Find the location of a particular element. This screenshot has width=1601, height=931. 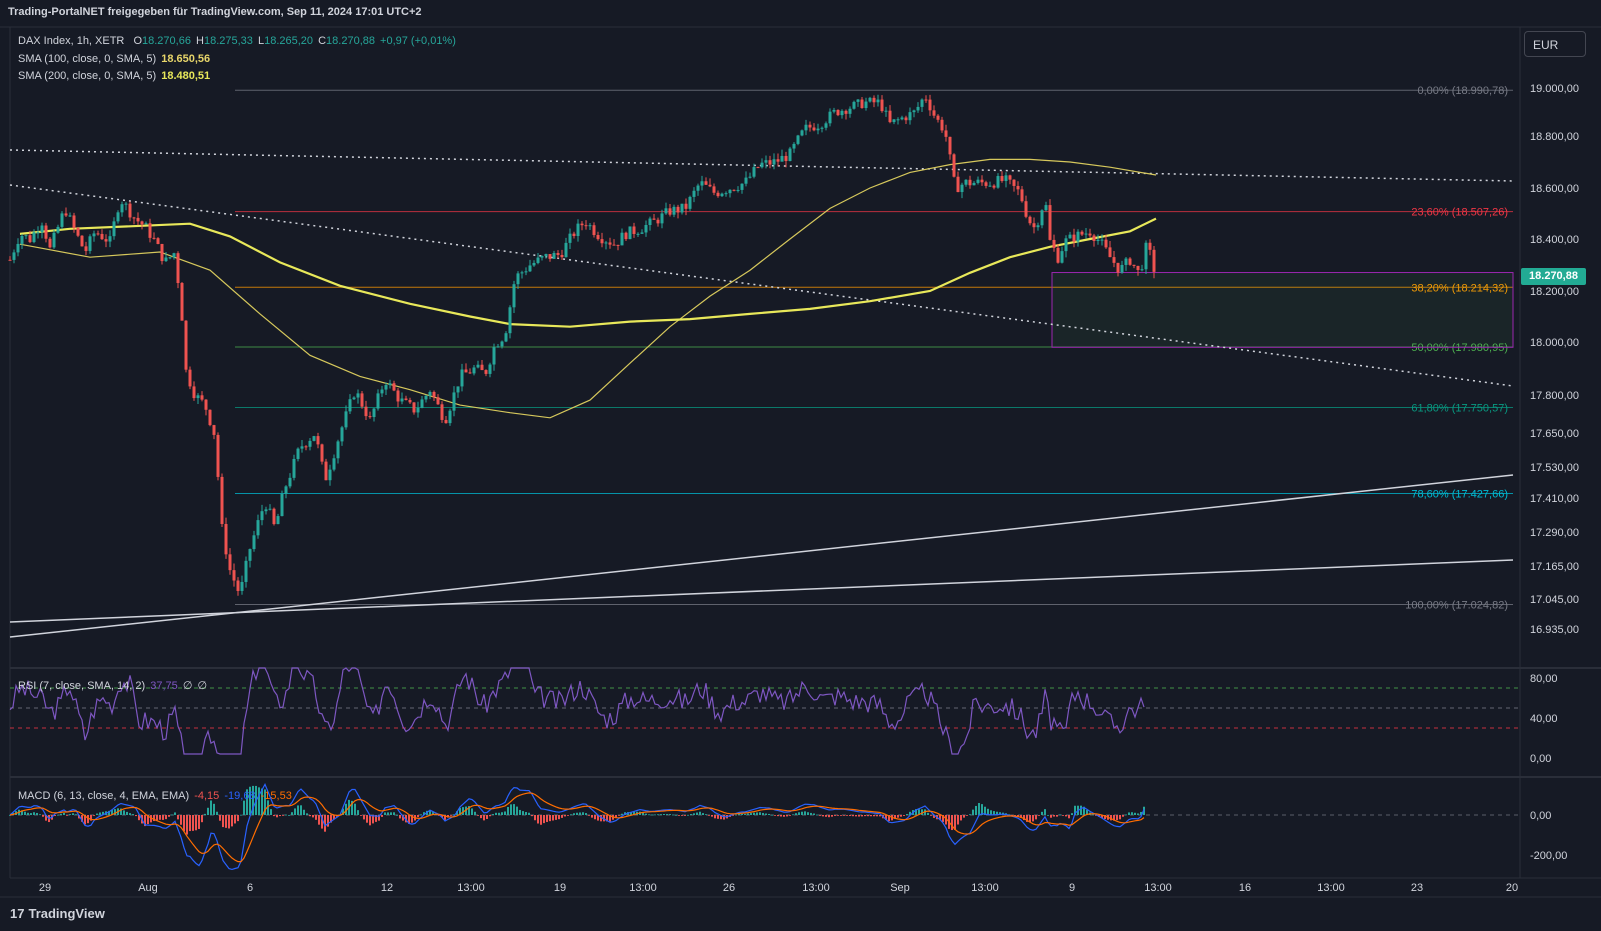

symbol-label: DAX Index, 1h, XETR is located at coordinates (71, 41).